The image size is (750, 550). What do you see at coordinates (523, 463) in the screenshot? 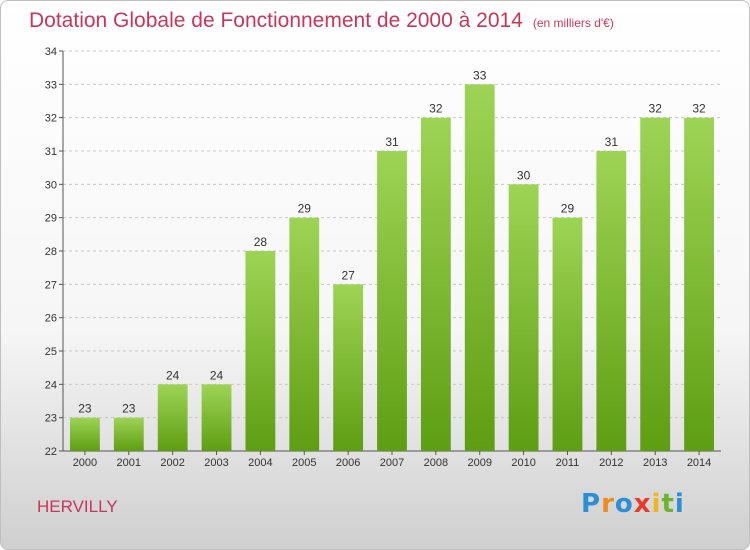
I see `x-tick-label: 2010` at bounding box center [523, 463].